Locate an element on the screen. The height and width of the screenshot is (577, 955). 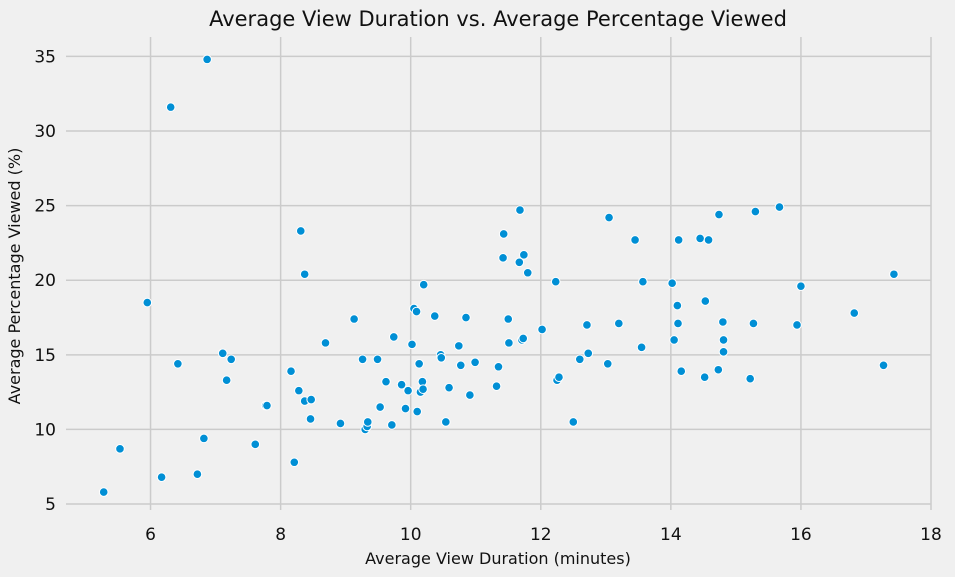
y-tick-label: 15 is located at coordinates (45, 356).